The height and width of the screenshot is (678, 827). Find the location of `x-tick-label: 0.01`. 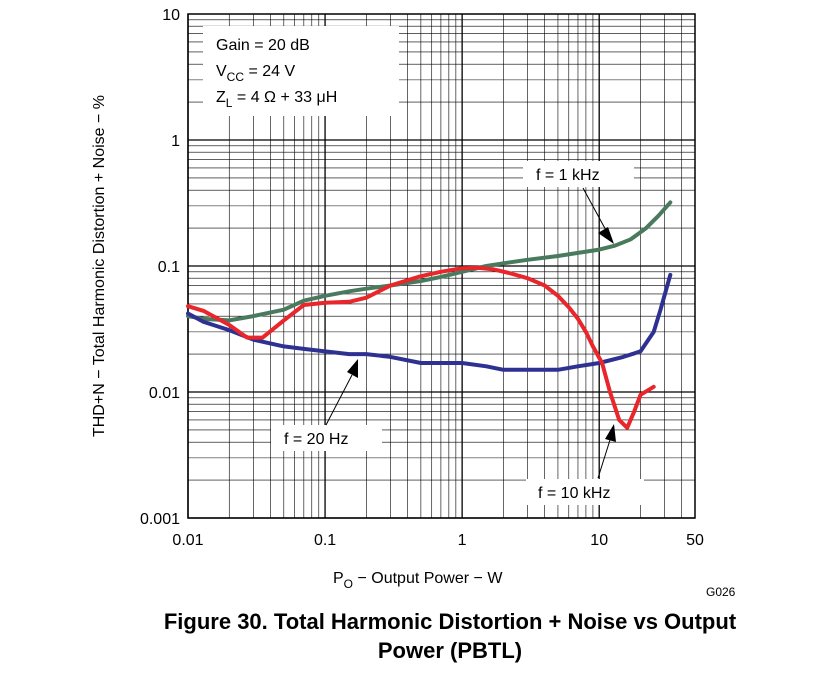

x-tick-label: 0.01 is located at coordinates (187, 540).